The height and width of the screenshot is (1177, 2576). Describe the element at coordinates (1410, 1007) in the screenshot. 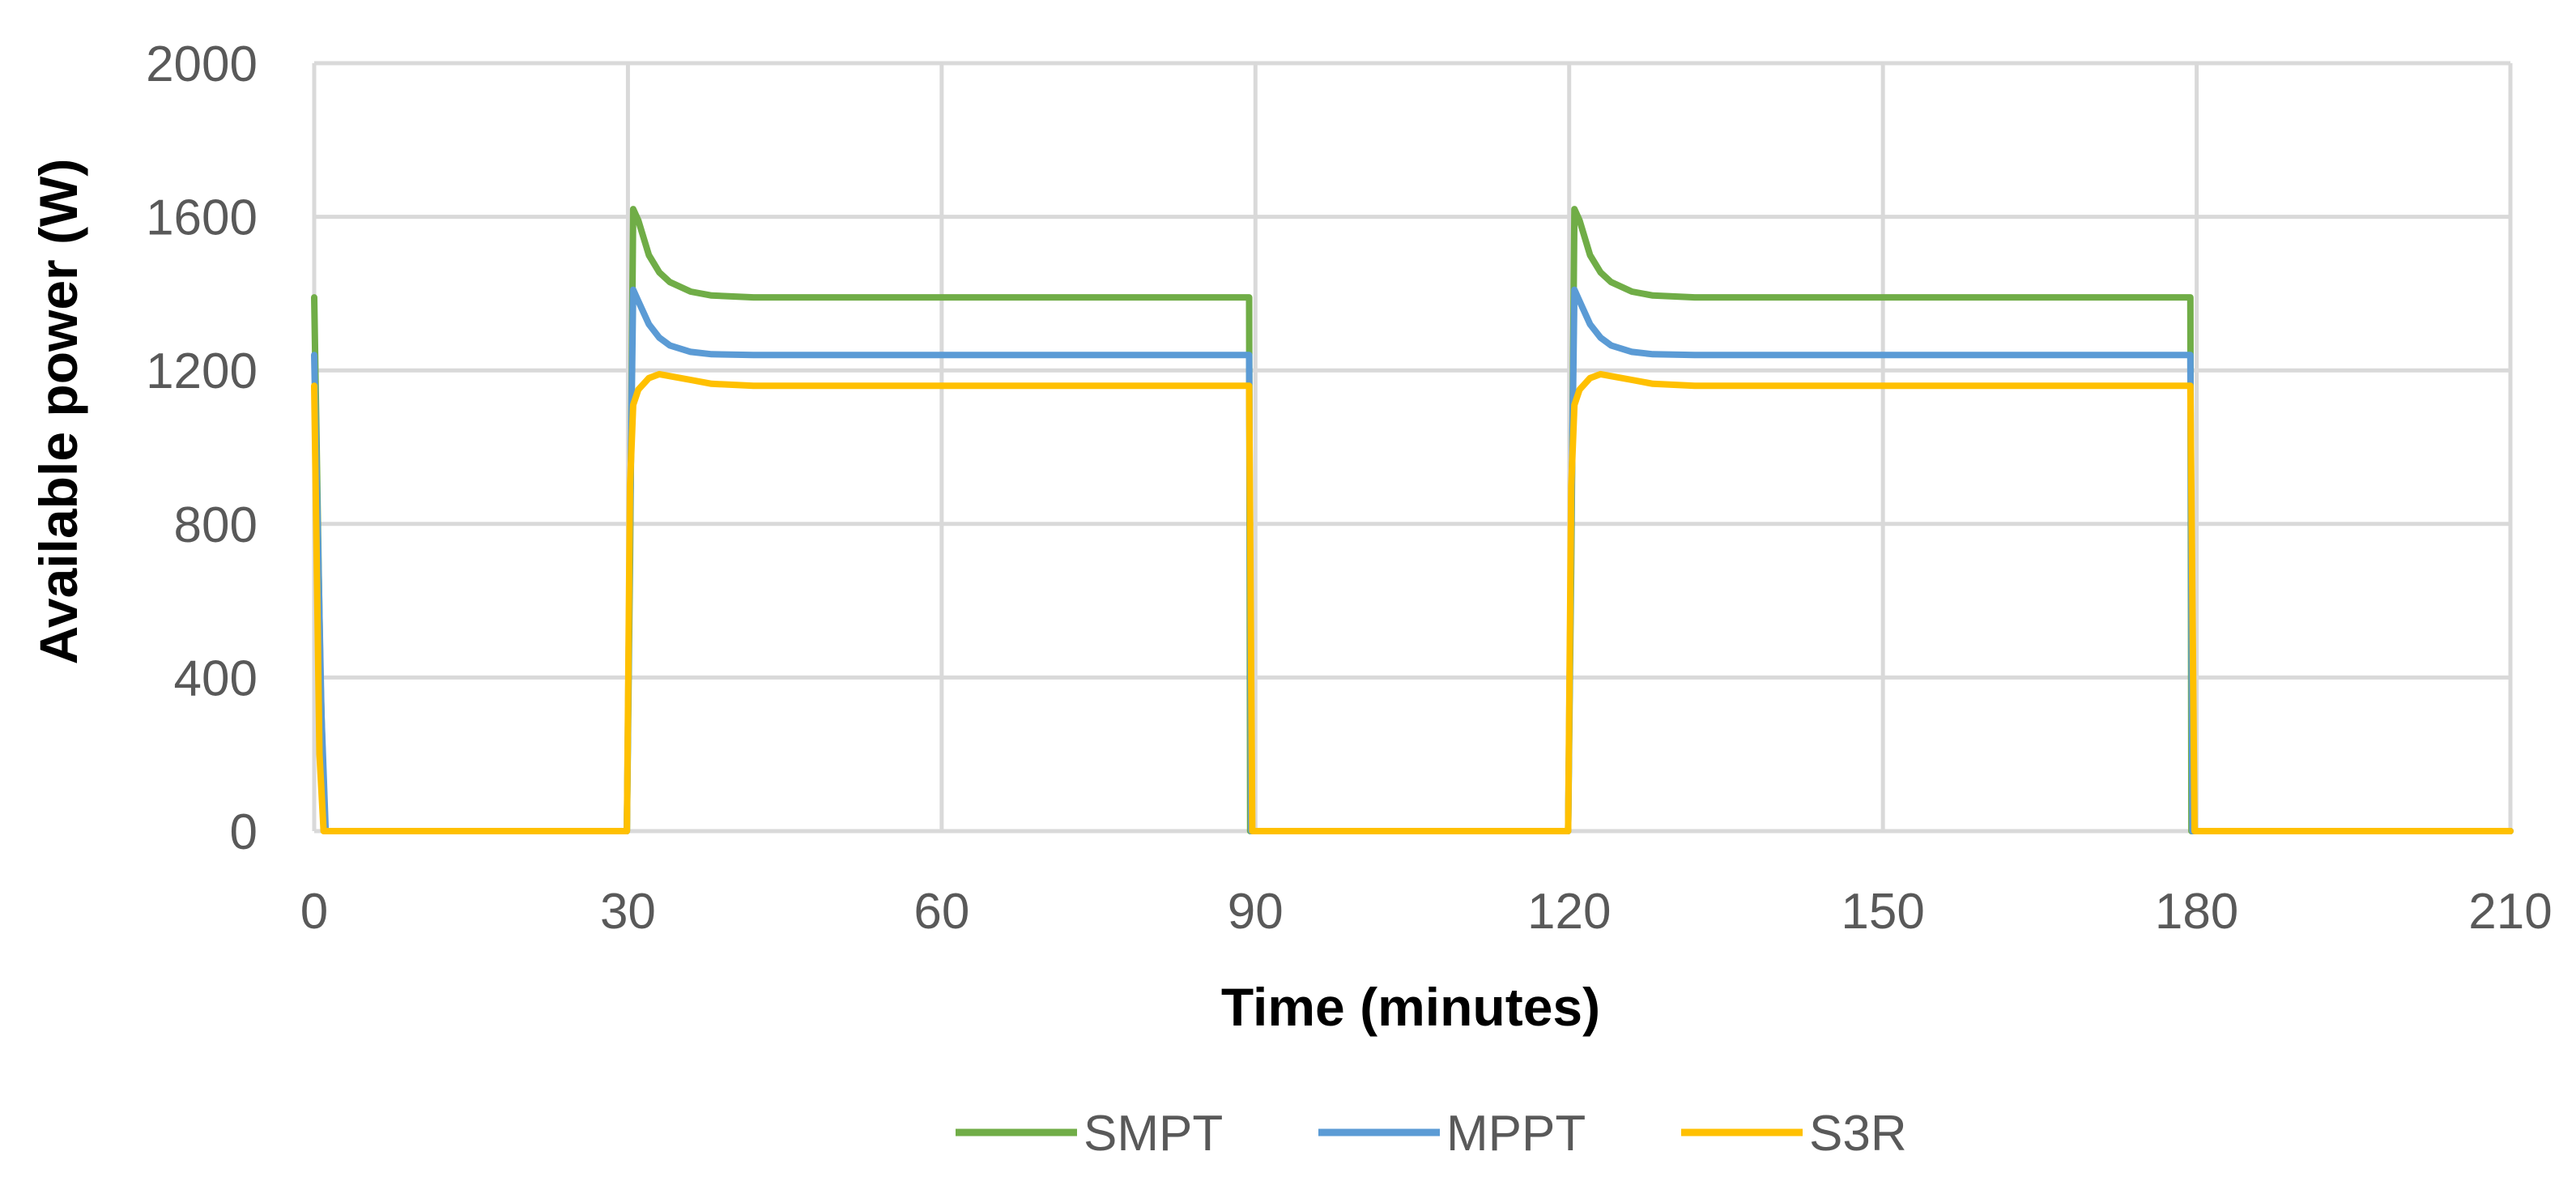

I see `x-axis-title: Time (minutes)` at that location.